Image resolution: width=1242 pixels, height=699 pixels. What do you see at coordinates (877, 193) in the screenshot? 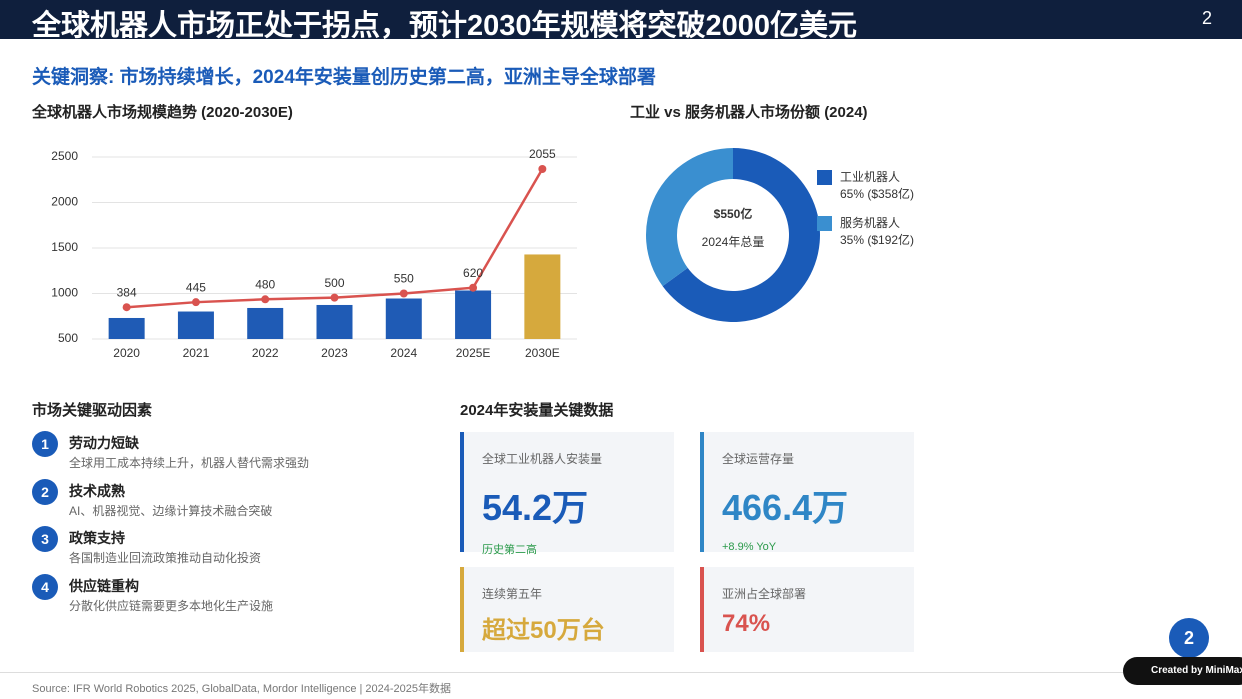
I see `legend-value: 65% ($358亿)` at bounding box center [877, 193].